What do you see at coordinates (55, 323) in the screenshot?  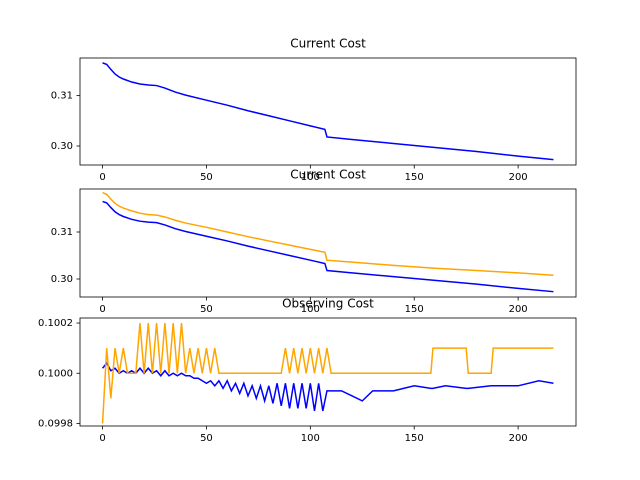 I see `y-tick-label: 0.1002` at bounding box center [55, 323].